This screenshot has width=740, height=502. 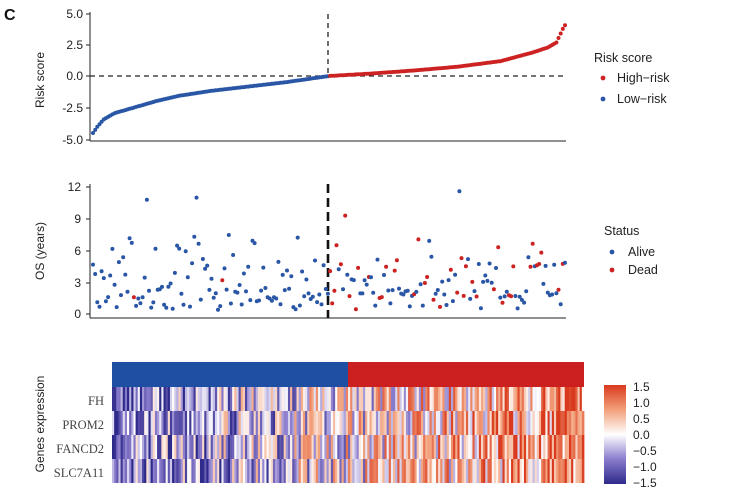 I want to click on heatmap-cells, so click(x=348, y=435).